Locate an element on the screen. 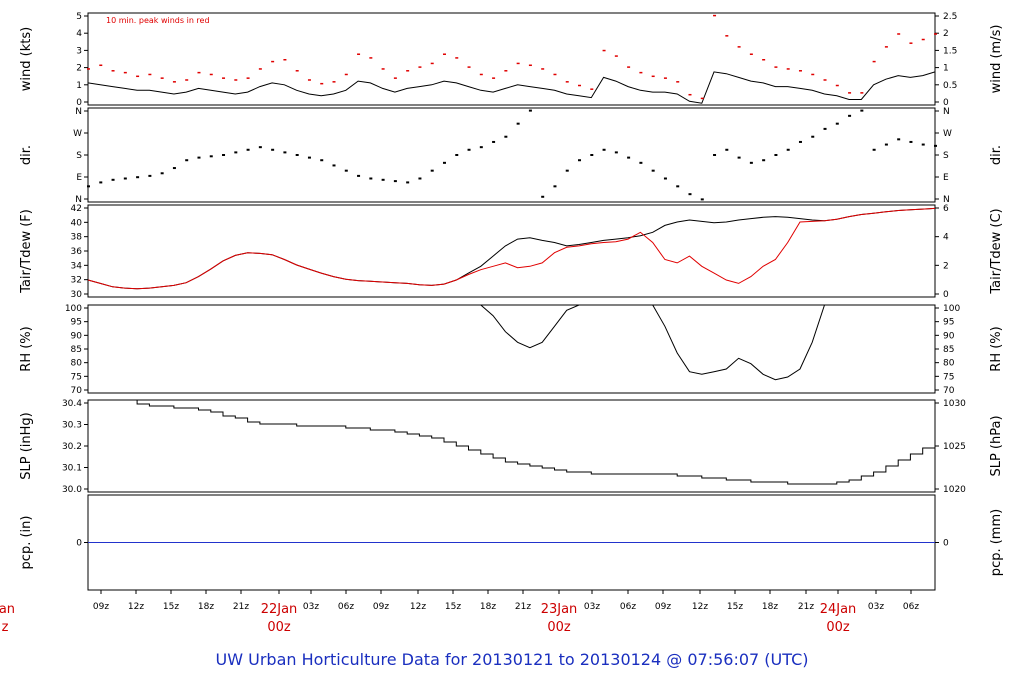 Image resolution: width=1024 pixels, height=700 pixels. panel-ylabel-right-pcp: pcp. (mm) is located at coordinates (996, 542).